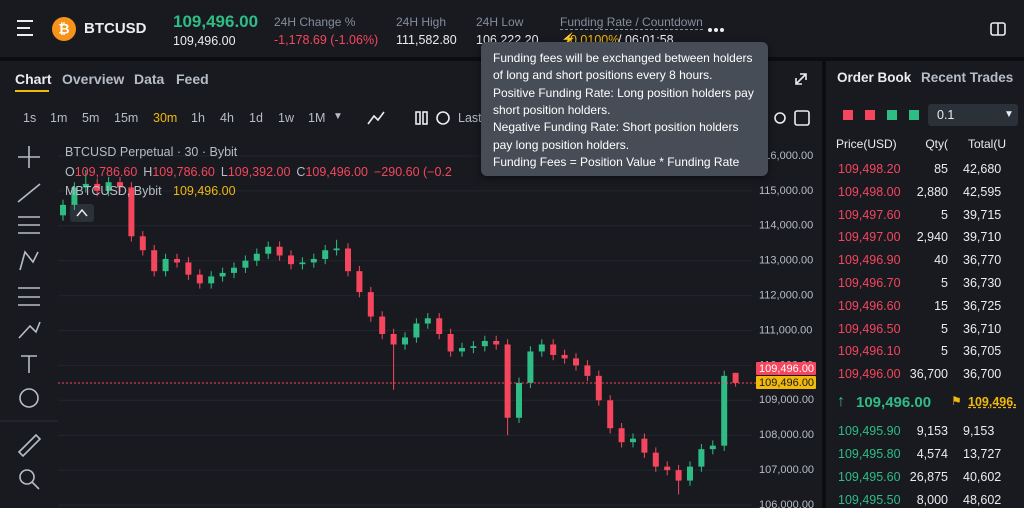 The height and width of the screenshot is (508, 1024). What do you see at coordinates (869, 169) in the screenshot?
I see `book-price: 109,498.20` at bounding box center [869, 169].